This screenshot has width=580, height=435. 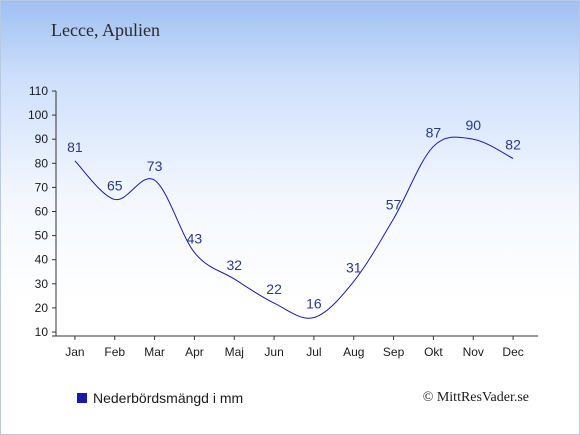 What do you see at coordinates (274, 289) in the screenshot?
I see `data-label: 22` at bounding box center [274, 289].